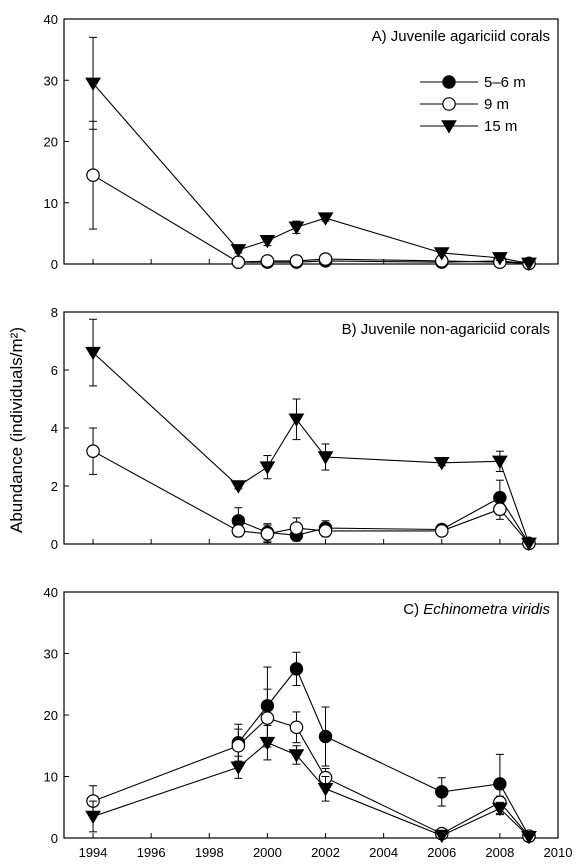  Describe the element at coordinates (486, 609) in the screenshot. I see `title-species: Echinometra viridis` at that location.